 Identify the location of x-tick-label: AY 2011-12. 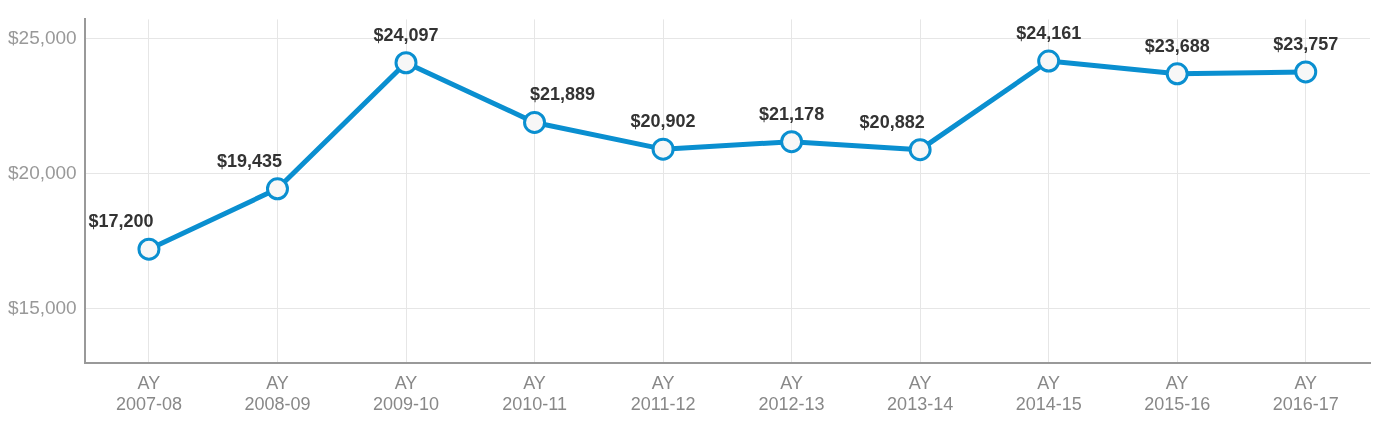
(663, 393).